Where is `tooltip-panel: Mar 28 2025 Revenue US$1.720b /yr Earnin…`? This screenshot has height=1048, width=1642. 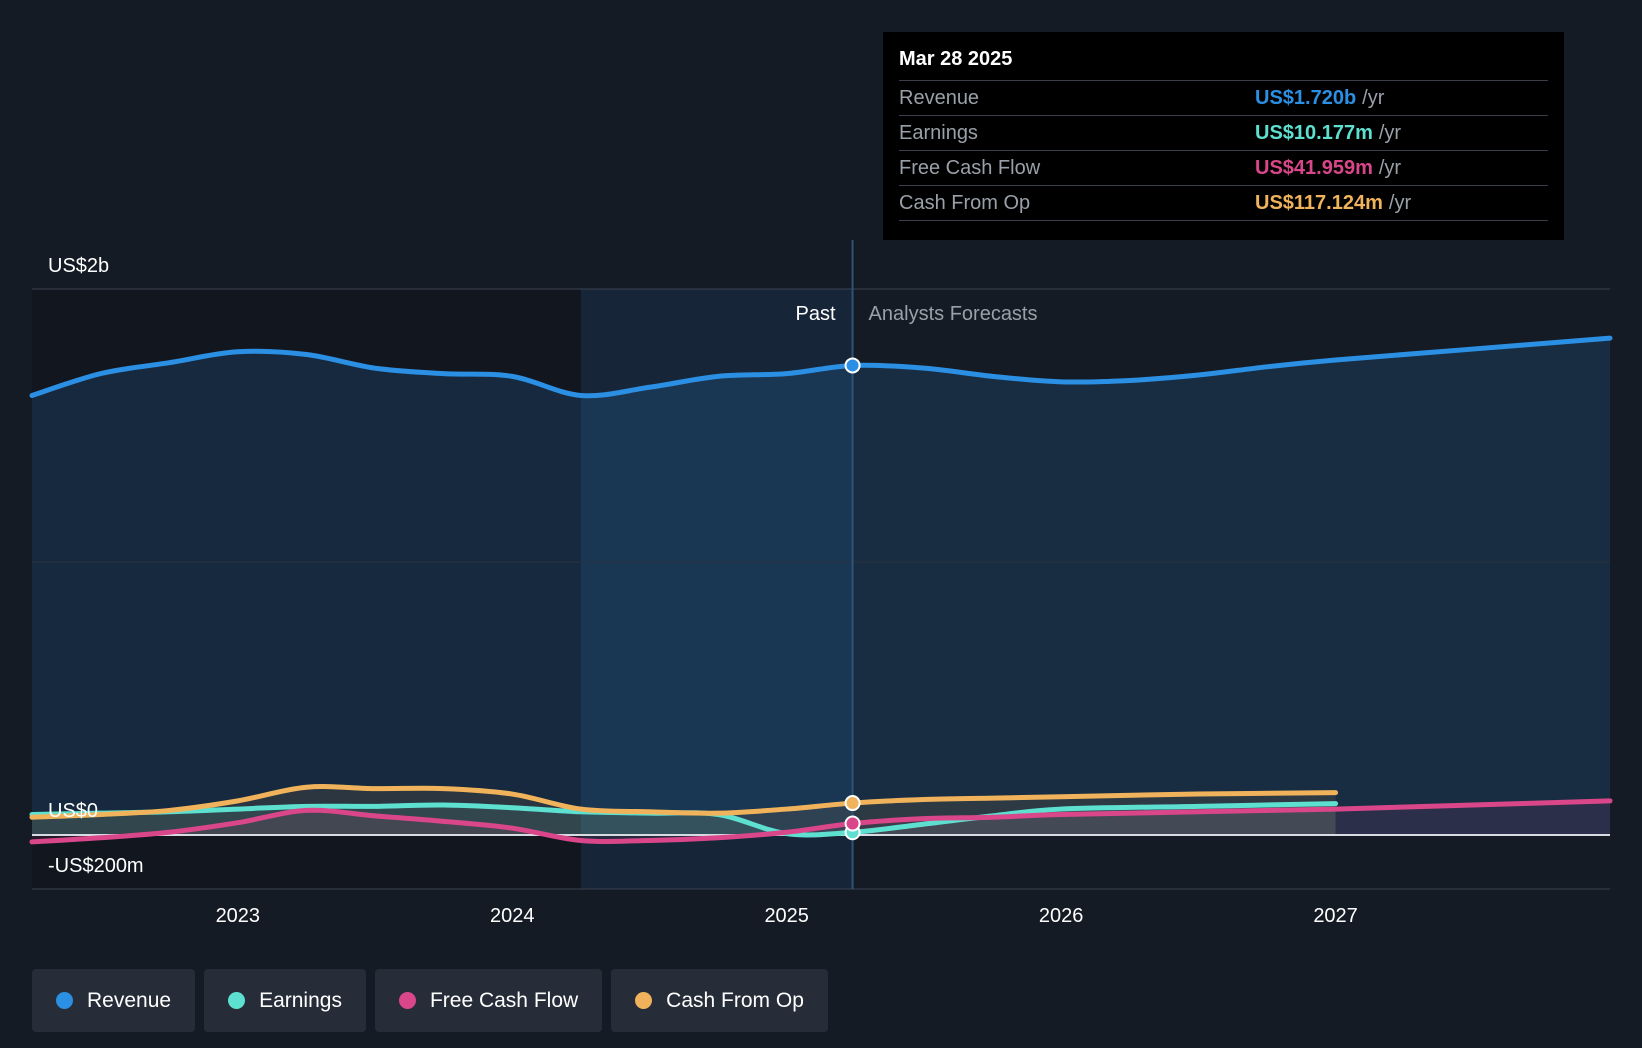 tooltip-panel: Mar 28 2025 Revenue US$1.720b /yr Earnin… is located at coordinates (1223, 136).